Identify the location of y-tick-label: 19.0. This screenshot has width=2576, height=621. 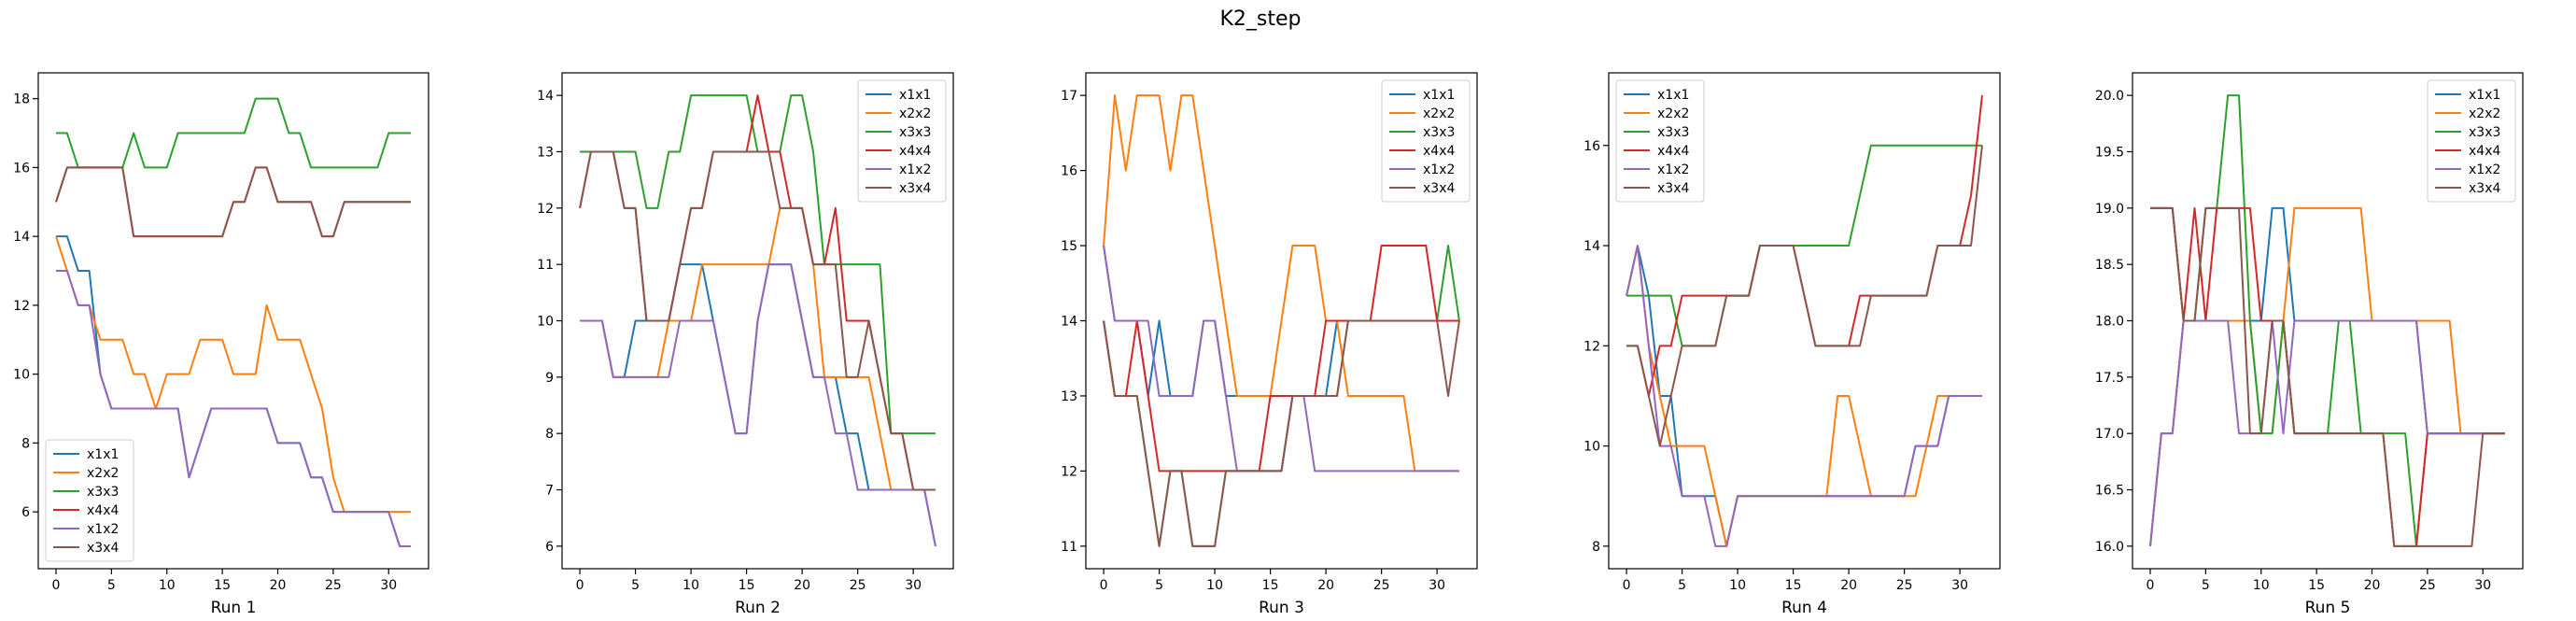
(2109, 210).